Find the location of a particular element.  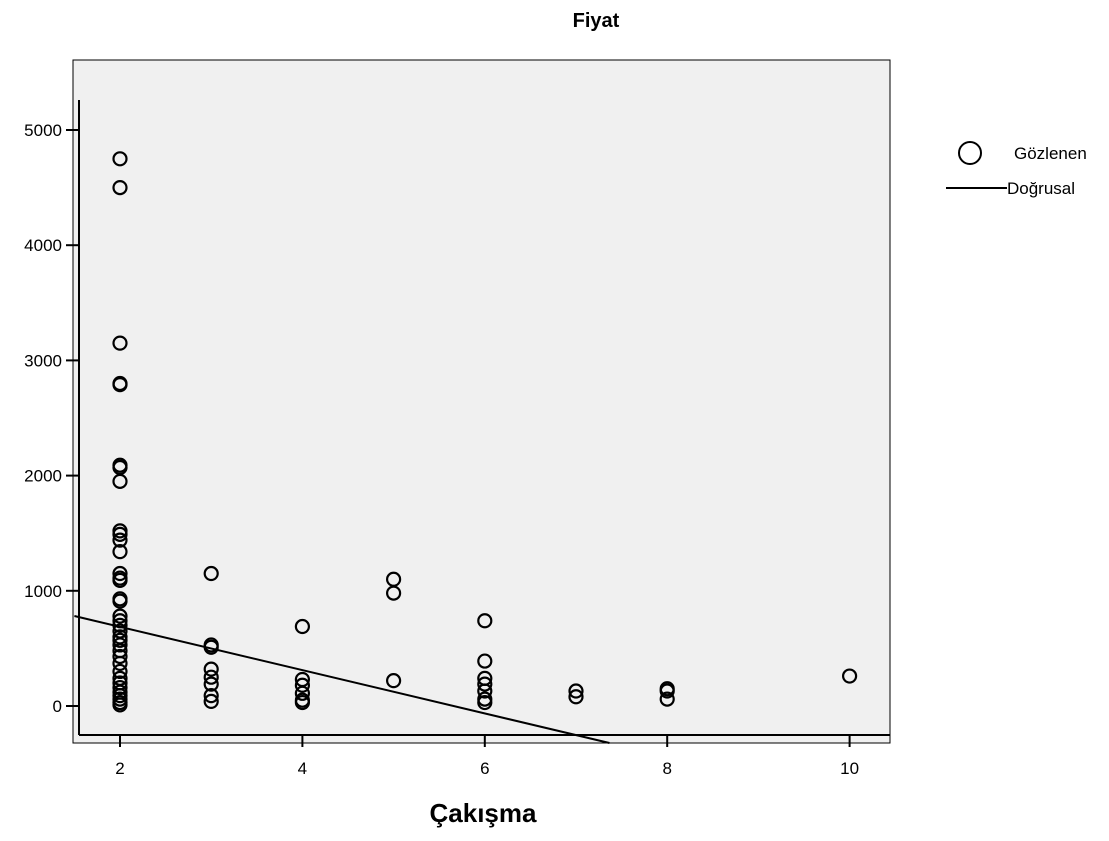

x-axis-label: Çakışma is located at coordinates (483, 813).